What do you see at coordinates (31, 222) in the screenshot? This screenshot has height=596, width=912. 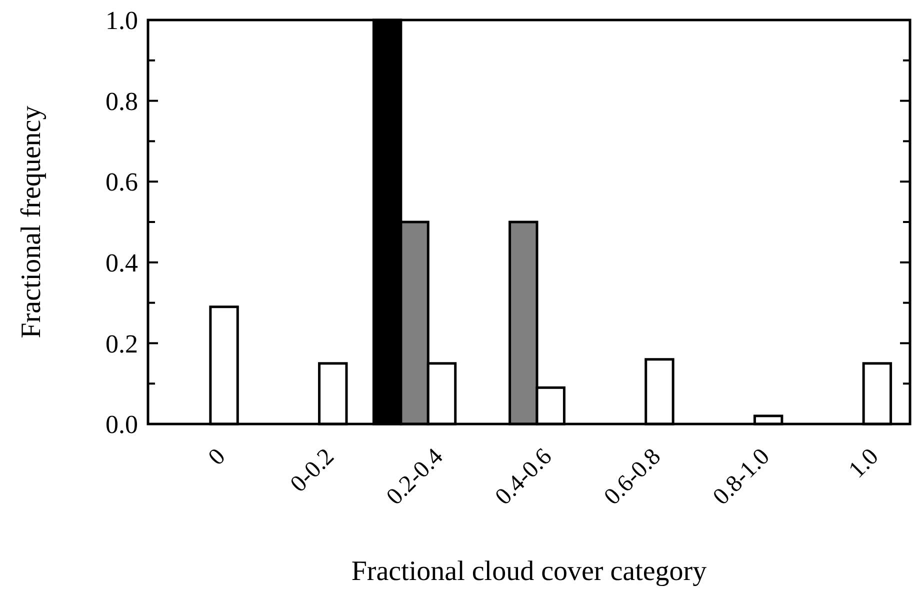 I see `y-axis-title: Fractional frequency` at bounding box center [31, 222].